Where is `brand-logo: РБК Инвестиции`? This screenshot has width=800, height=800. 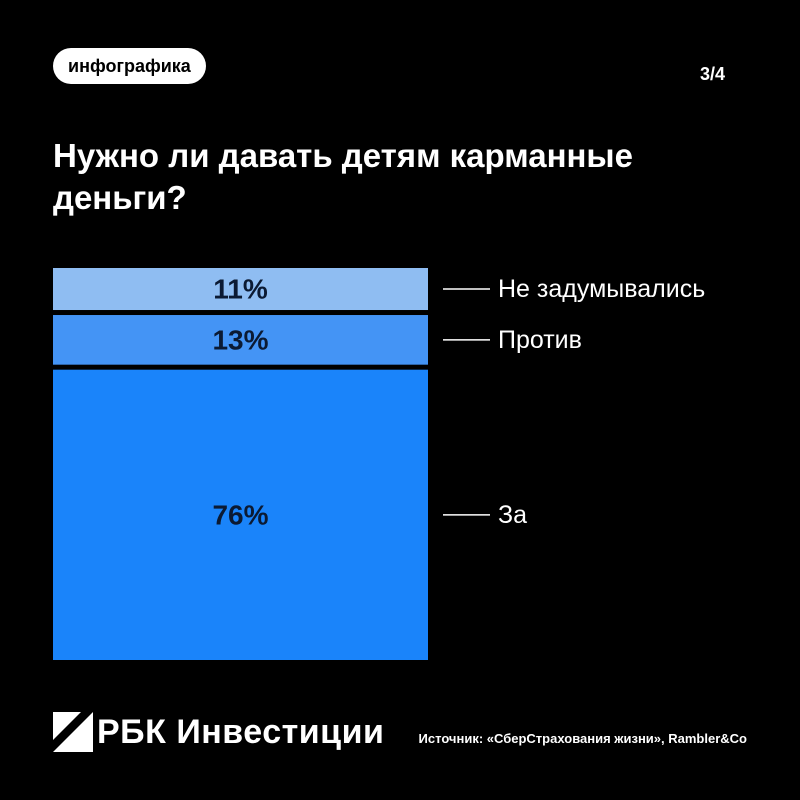 brand-logo: РБК Инвестиции is located at coordinates (218, 732).